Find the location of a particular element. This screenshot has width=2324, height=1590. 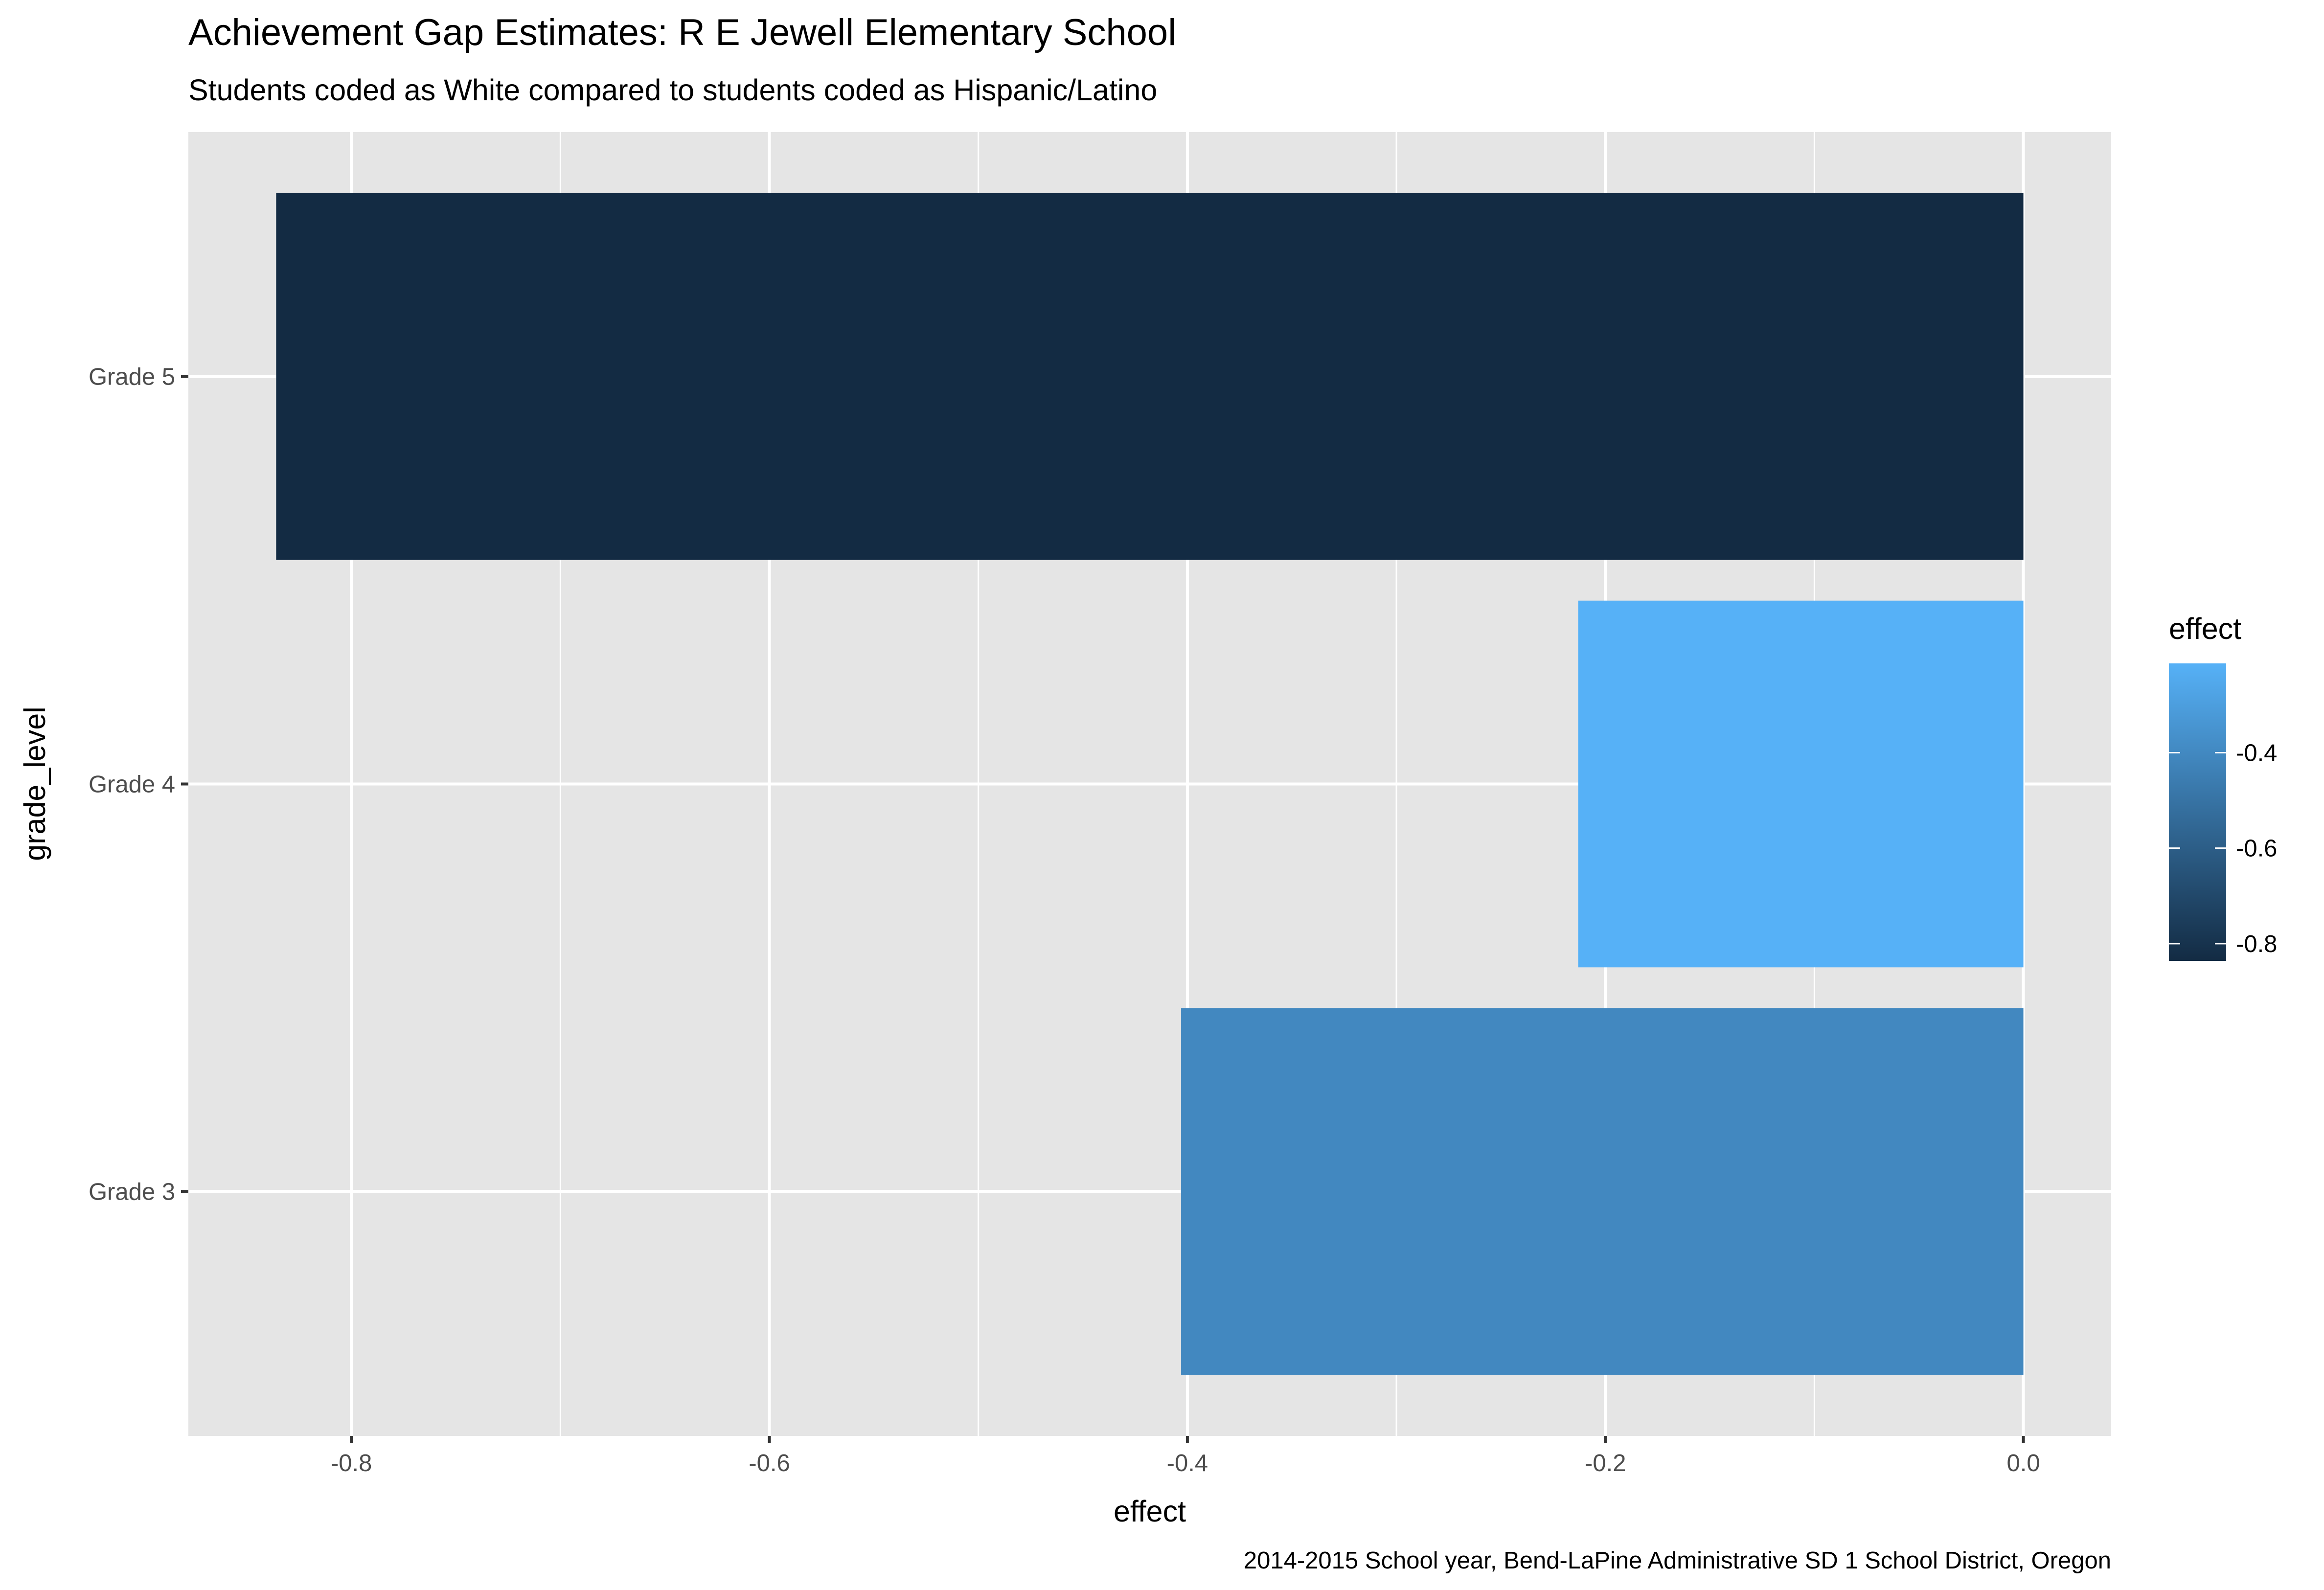

x-axis: -0.8 -0.6 -0.4 -0.2 0.0 is located at coordinates (1185, 1456).